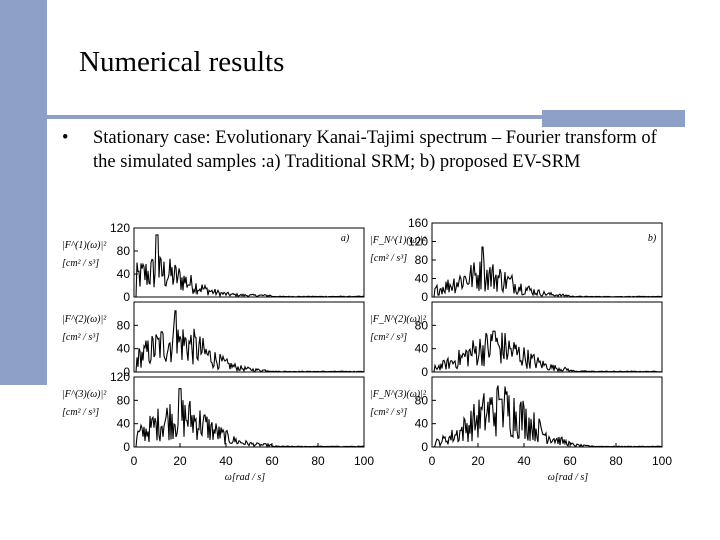  What do you see at coordinates (398, 394) in the screenshot?
I see `y-axis-label: |F_N^(3)(ω)|²` at bounding box center [398, 394].